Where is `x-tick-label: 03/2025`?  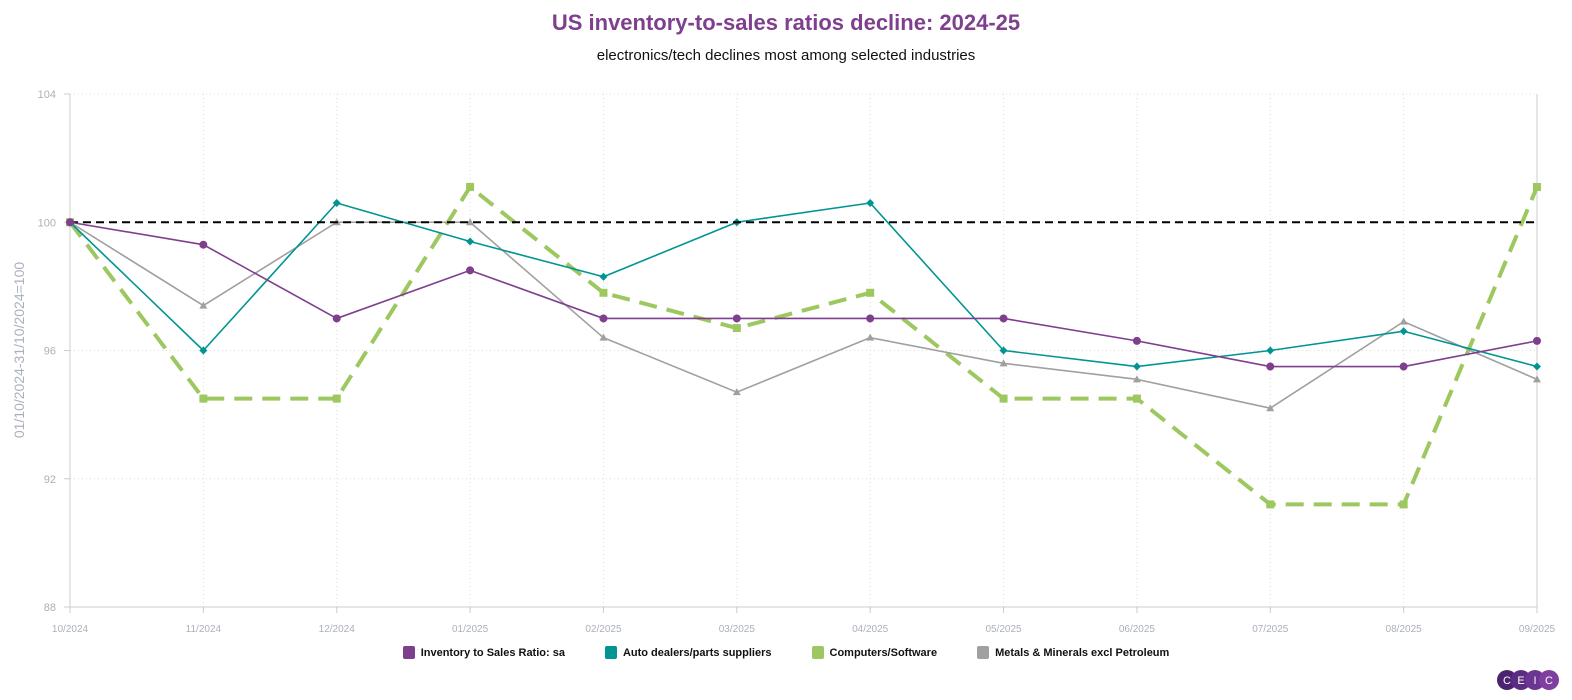 x-tick-label: 03/2025 is located at coordinates (737, 629).